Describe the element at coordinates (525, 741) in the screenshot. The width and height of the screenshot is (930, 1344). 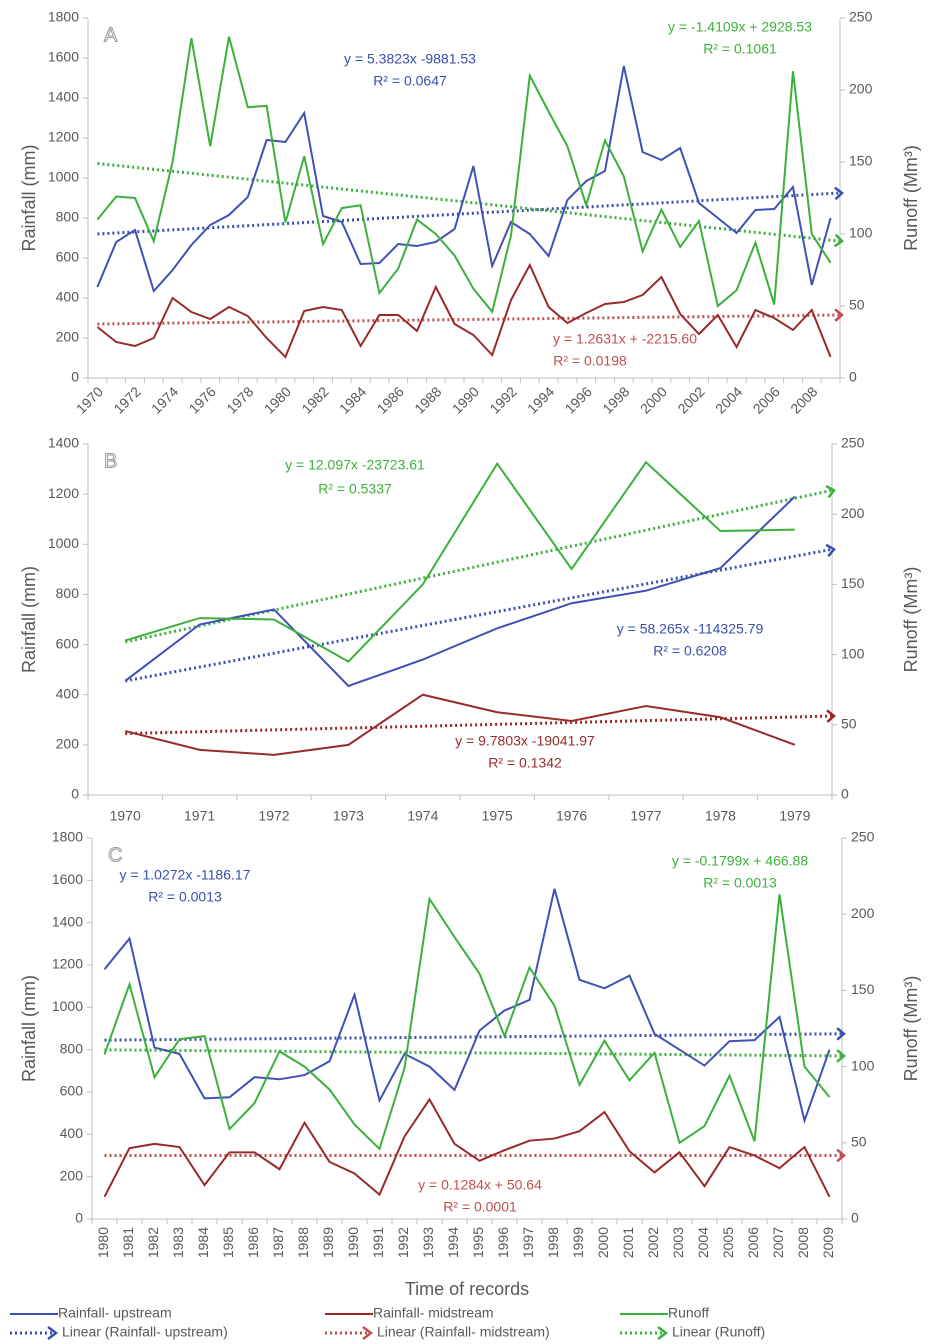
I see `trend-equation: y = 9.7803x -19041.97` at that location.